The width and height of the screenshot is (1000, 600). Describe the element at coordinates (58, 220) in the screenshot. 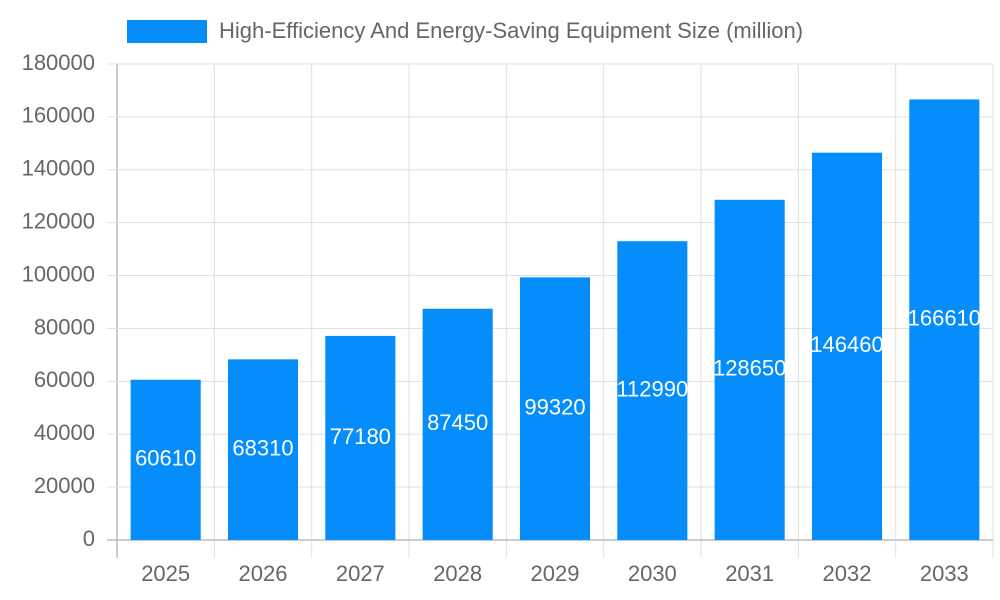

I see `y-tick-label: 120000` at that location.